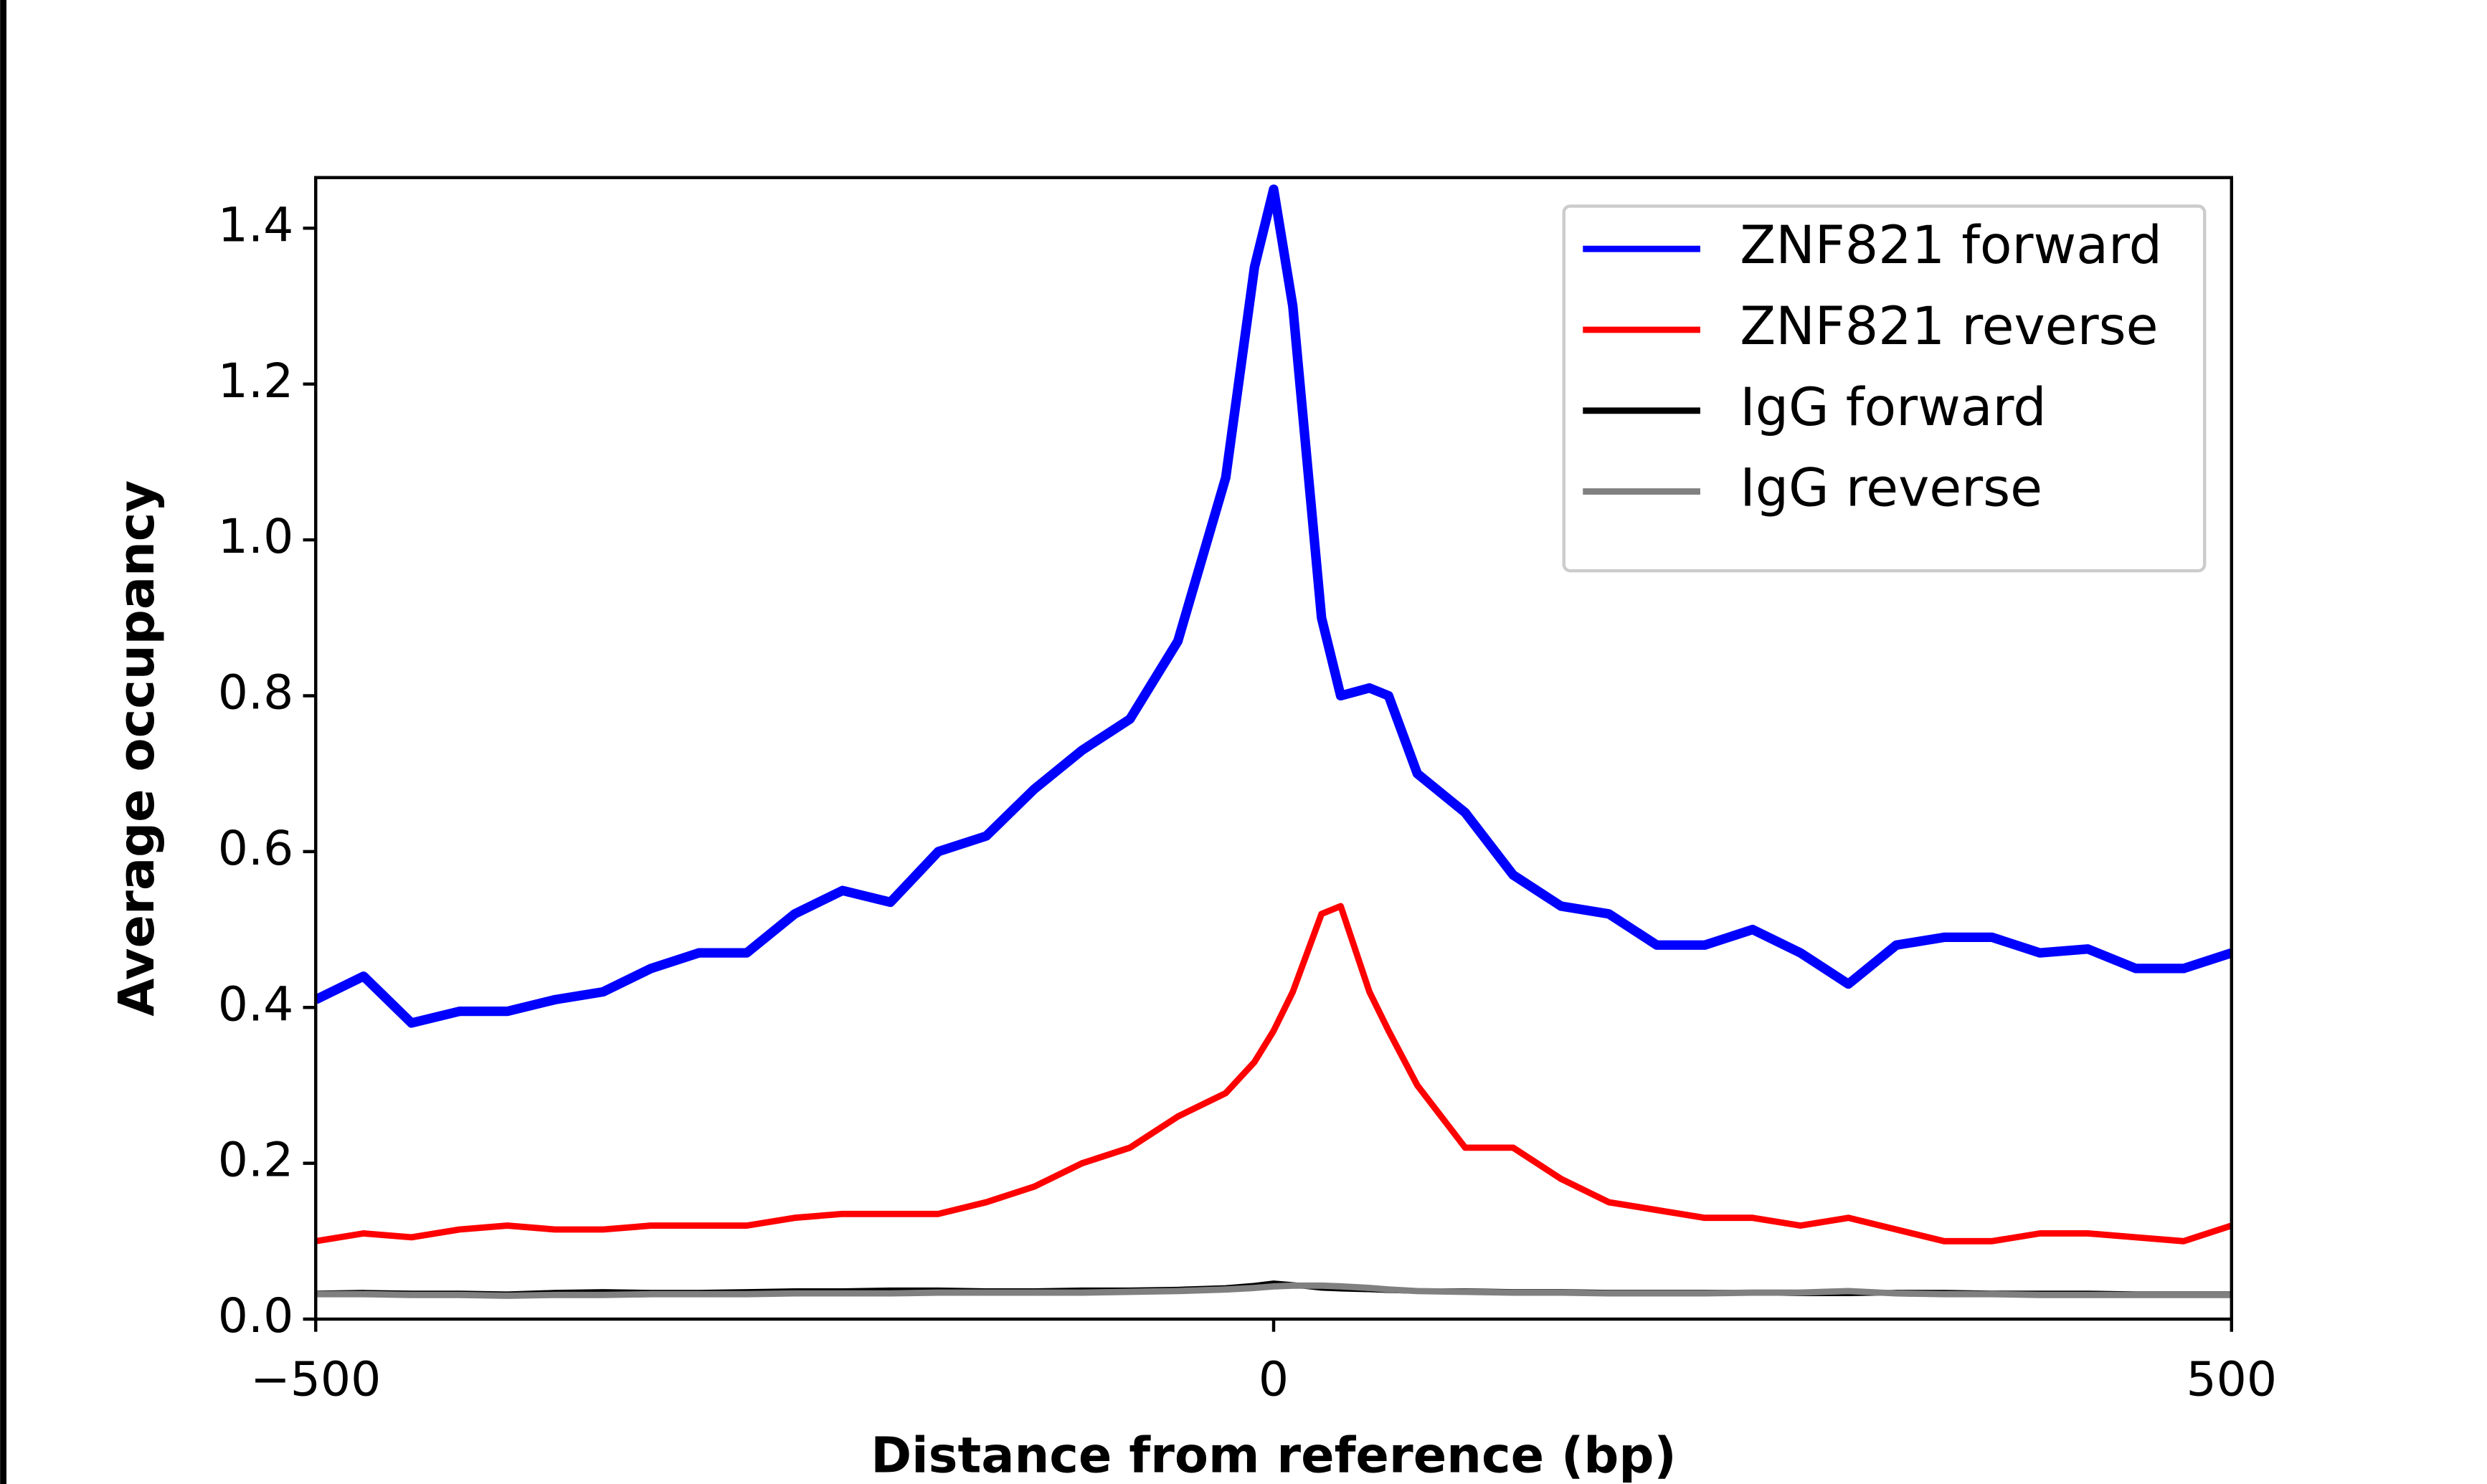 This screenshot has width=2487, height=1484. What do you see at coordinates (1274, 1379) in the screenshot?
I see `x-tick-label: 0` at bounding box center [1274, 1379].